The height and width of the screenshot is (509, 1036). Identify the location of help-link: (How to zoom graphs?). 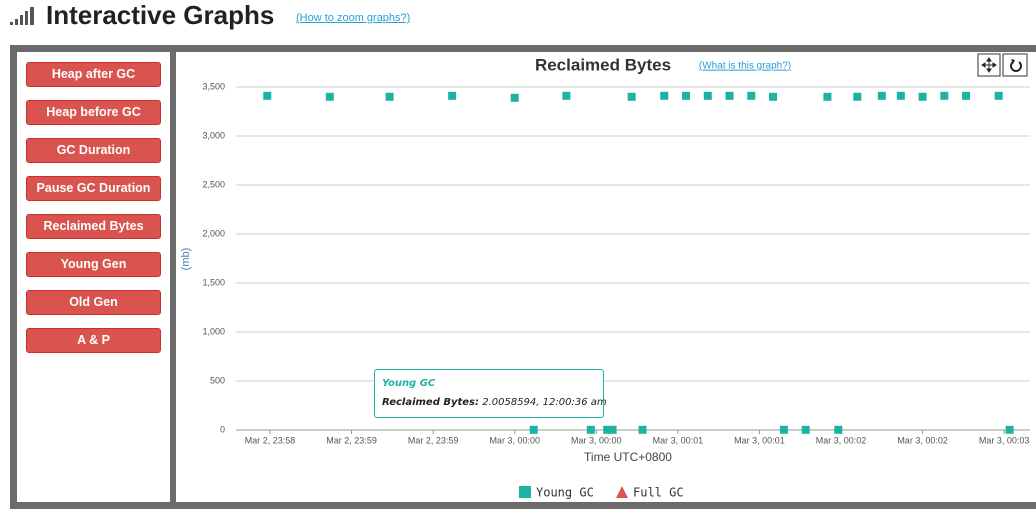
(353, 18).